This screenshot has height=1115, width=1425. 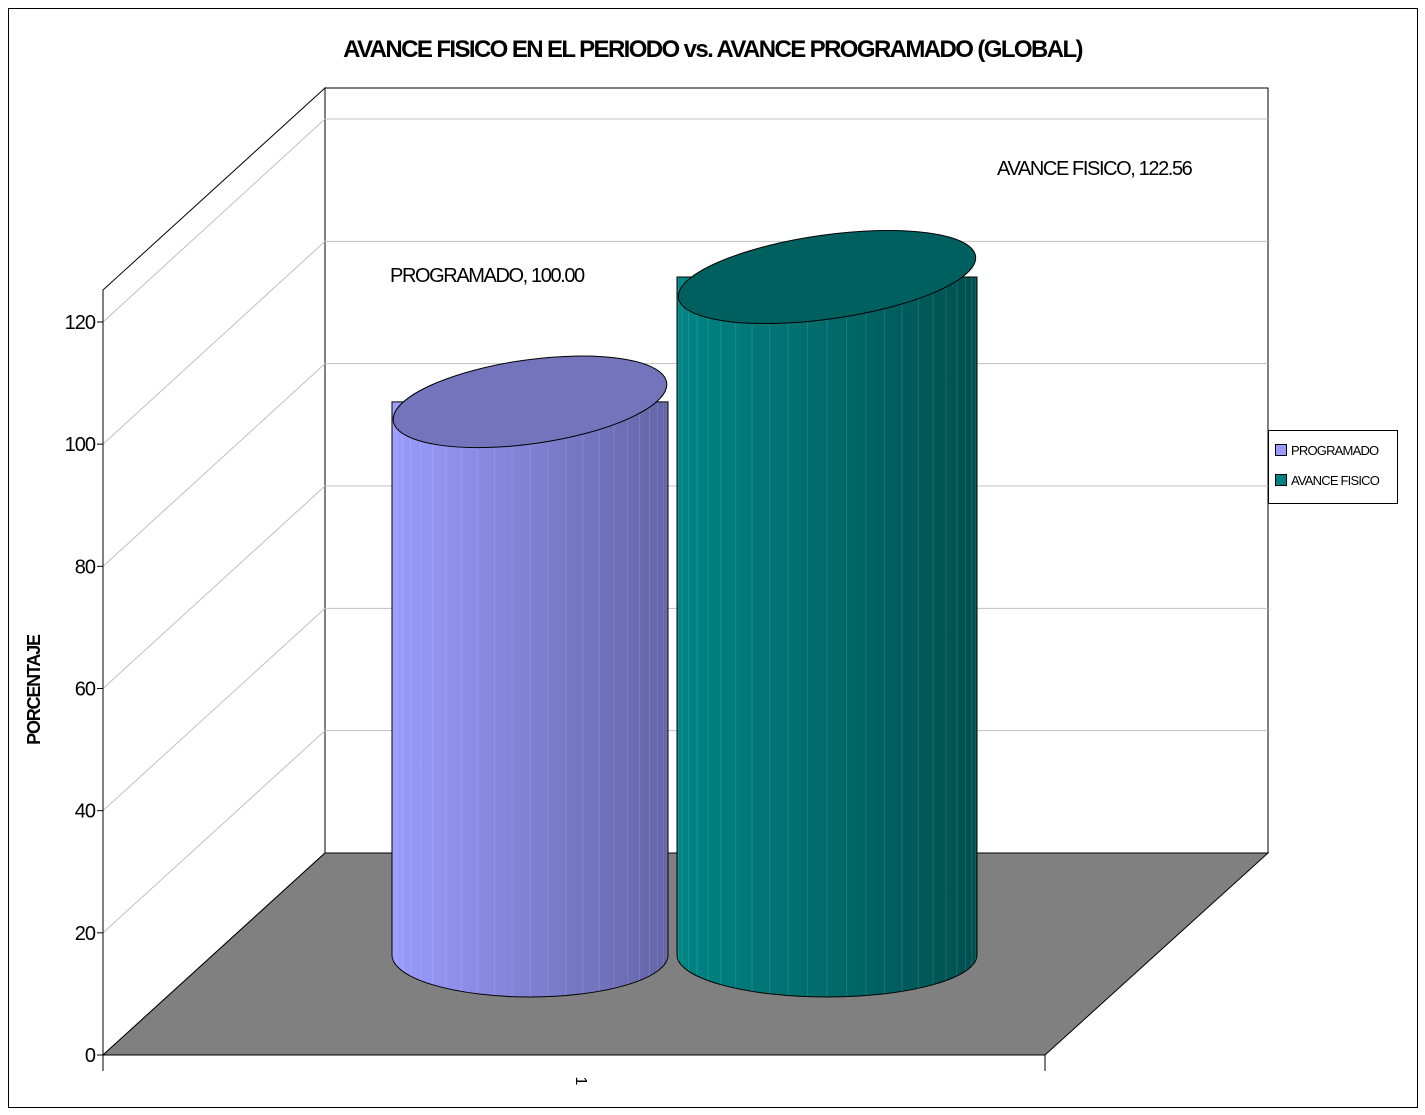 I want to click on legend: PROGRAMADO AVANCE FISICO, so click(x=1333, y=467).